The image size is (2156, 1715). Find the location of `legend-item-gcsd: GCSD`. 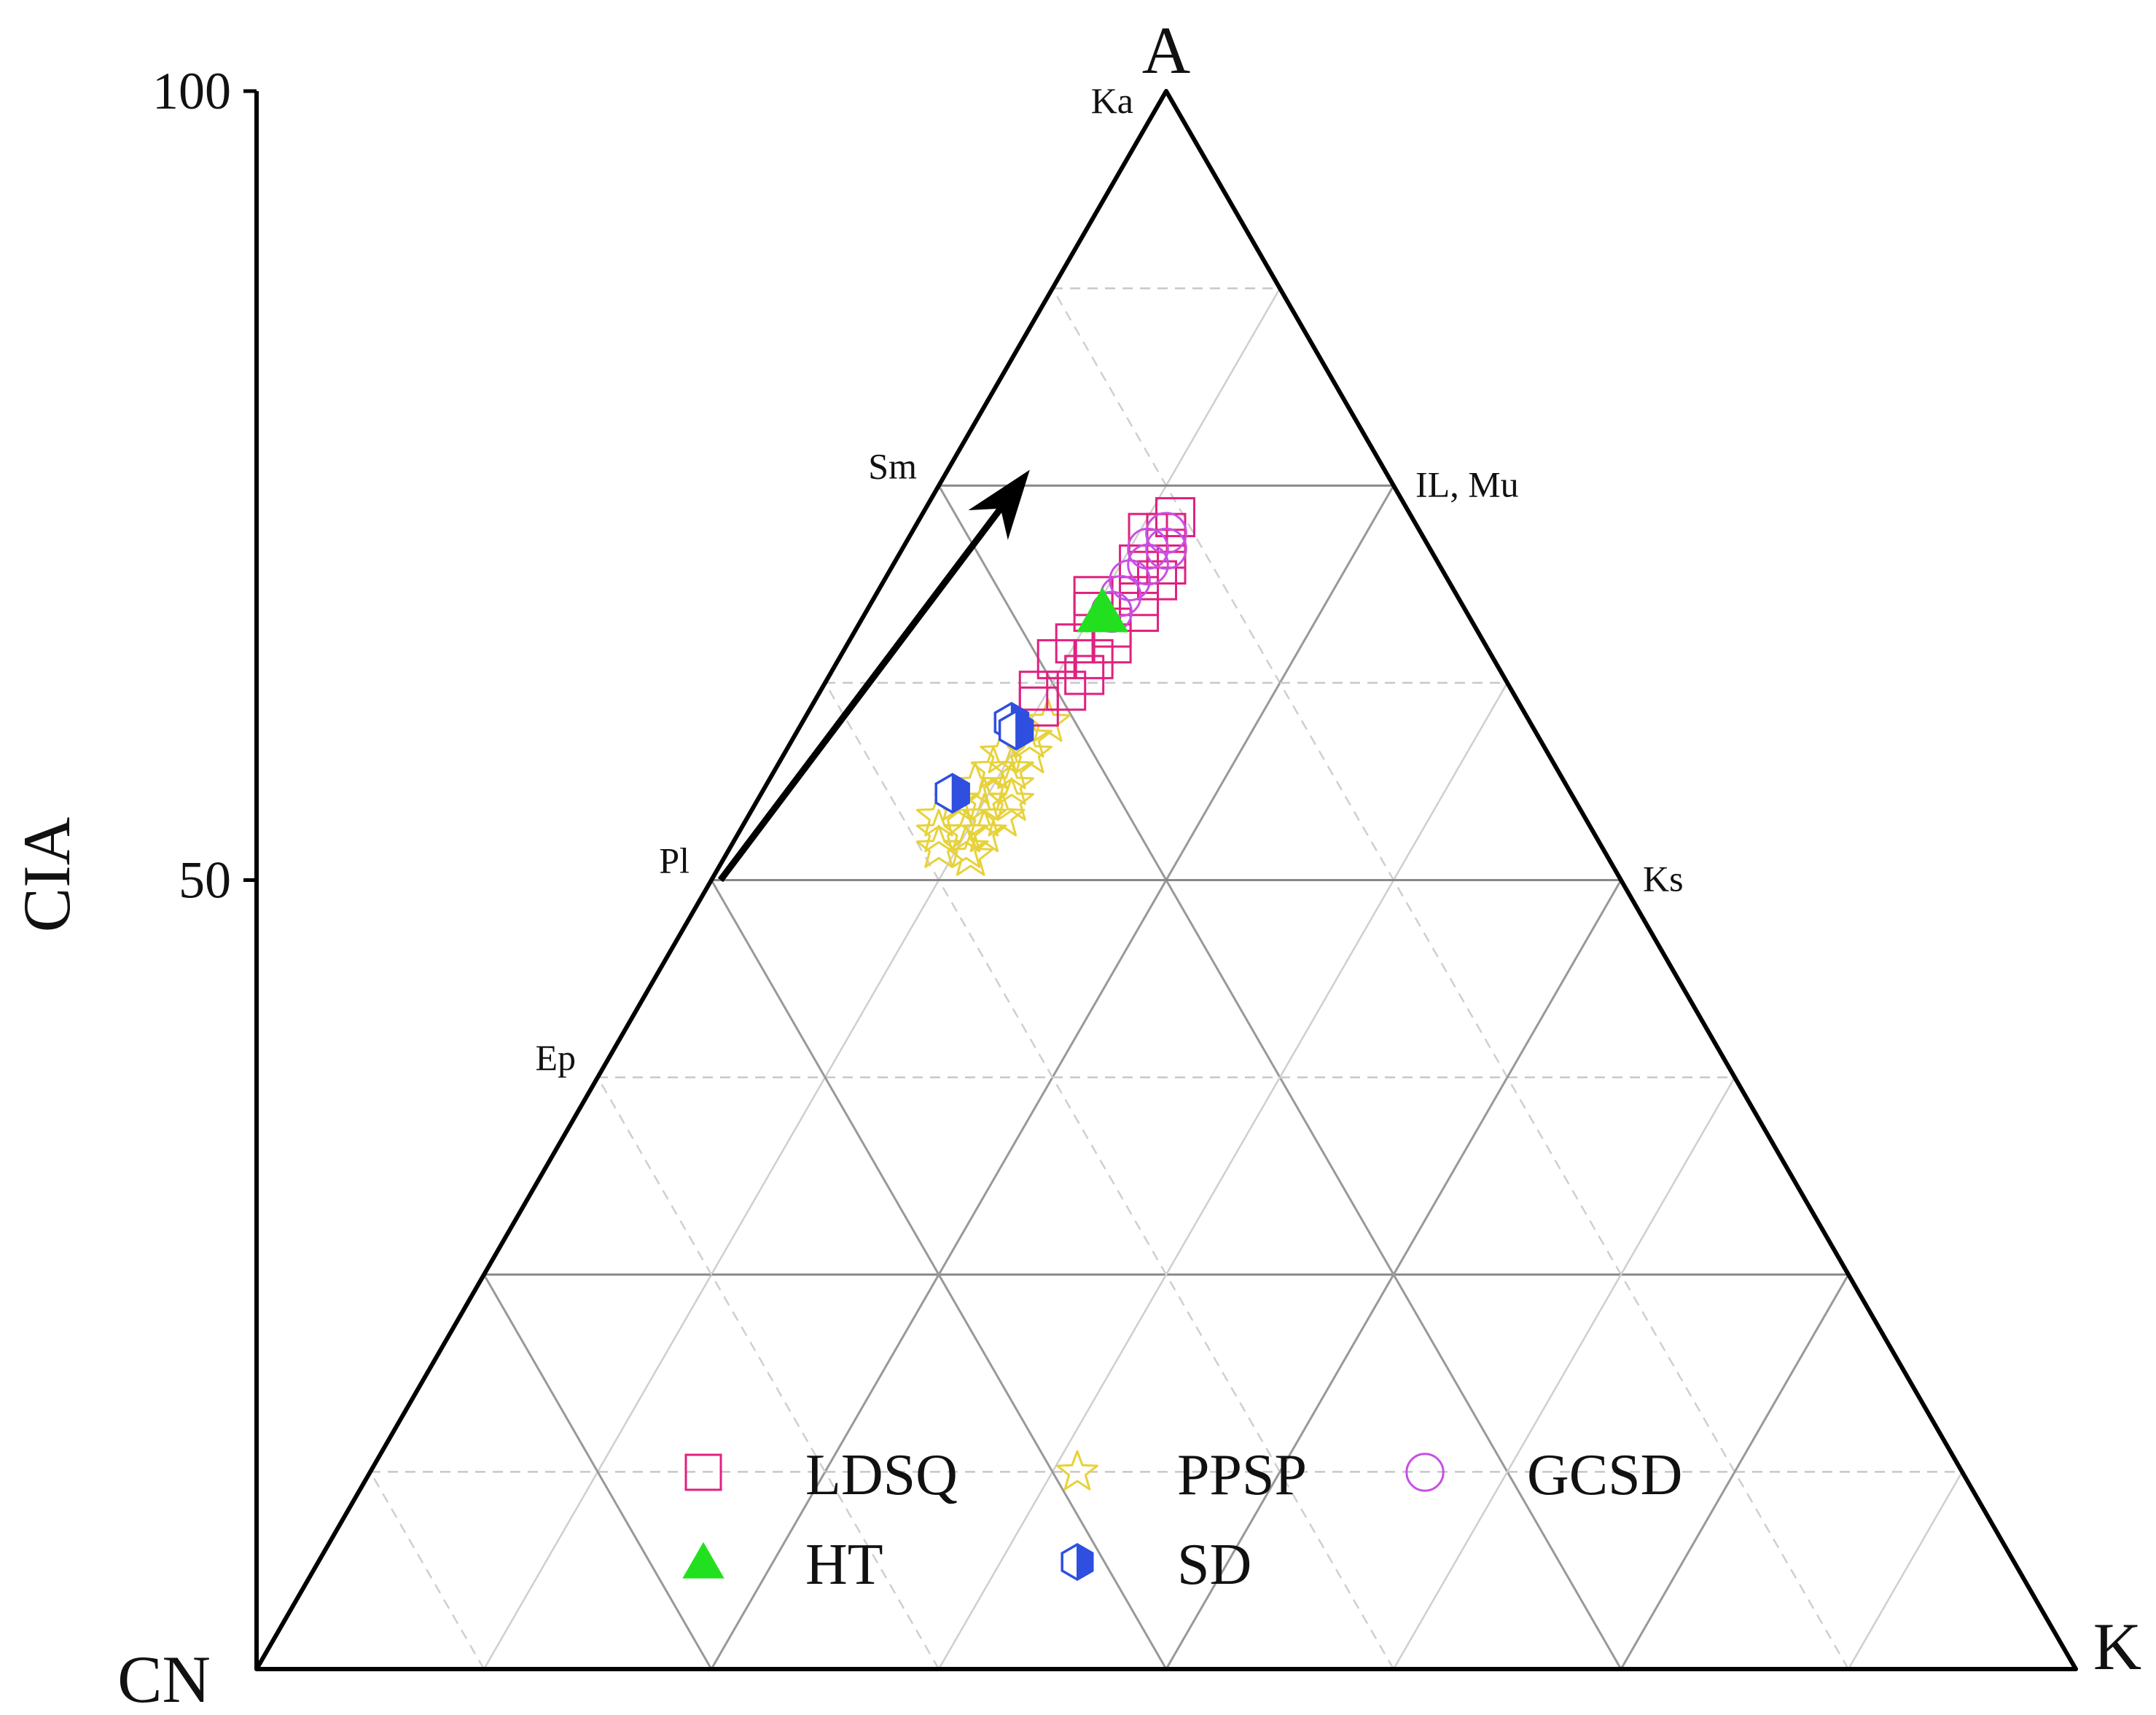

legend-item-gcsd: GCSD is located at coordinates (1543, 1475).